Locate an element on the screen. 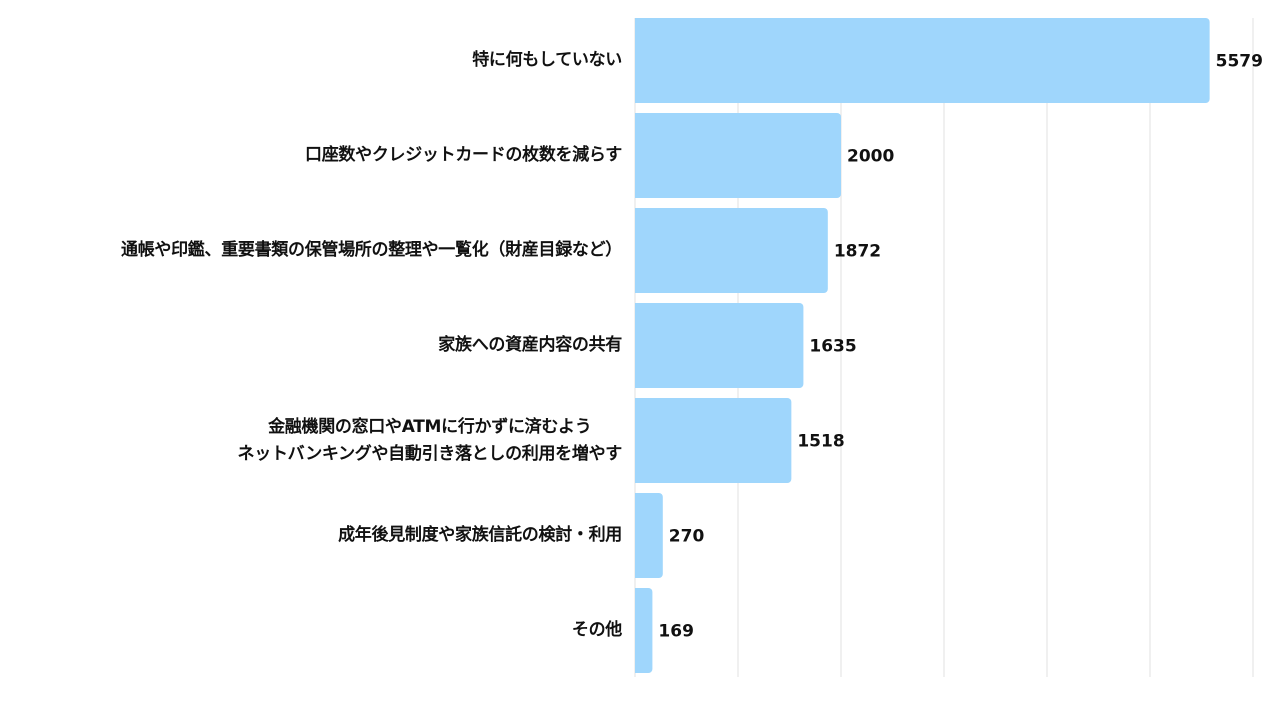  category-label: 特に何もしていない is located at coordinates (547, 60).